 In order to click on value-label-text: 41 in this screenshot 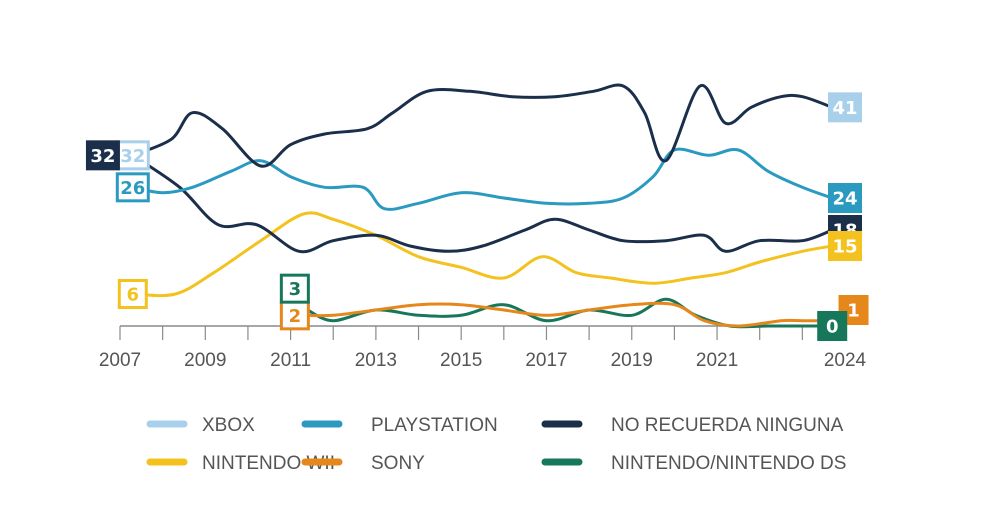, I will do `click(844, 108)`.